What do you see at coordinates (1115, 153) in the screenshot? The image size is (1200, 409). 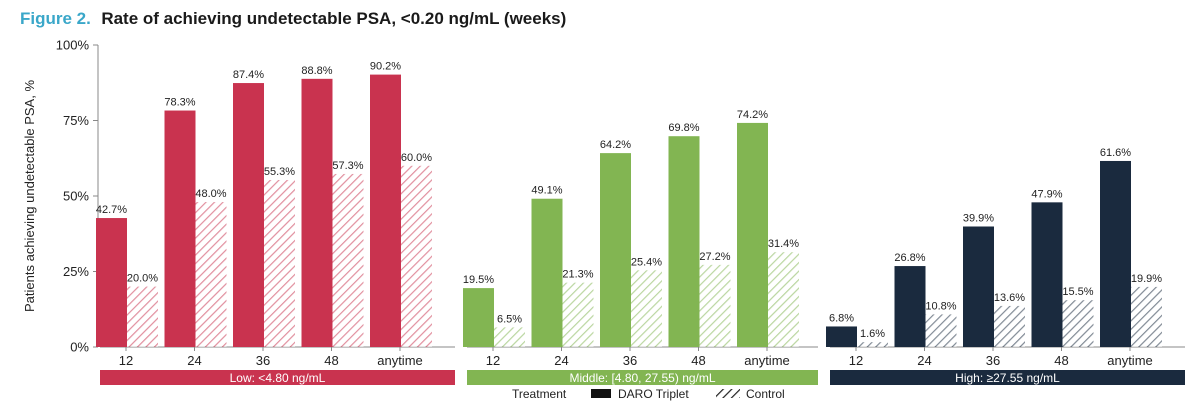 I see `data-label-daro: 61.6%` at bounding box center [1115, 153].